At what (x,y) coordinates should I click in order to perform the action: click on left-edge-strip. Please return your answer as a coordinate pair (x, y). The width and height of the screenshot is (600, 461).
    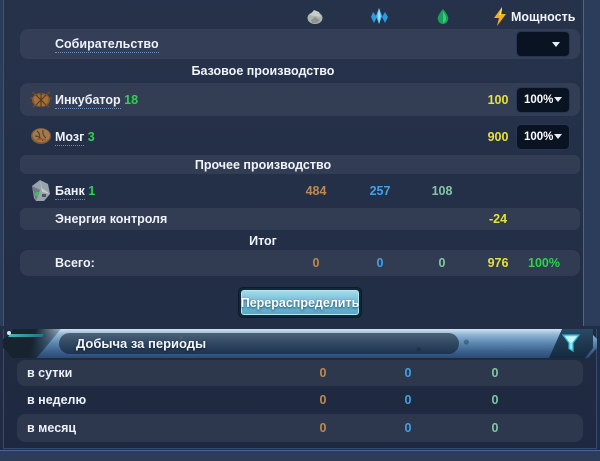
    Looking at the image, I should click on (2, 163).